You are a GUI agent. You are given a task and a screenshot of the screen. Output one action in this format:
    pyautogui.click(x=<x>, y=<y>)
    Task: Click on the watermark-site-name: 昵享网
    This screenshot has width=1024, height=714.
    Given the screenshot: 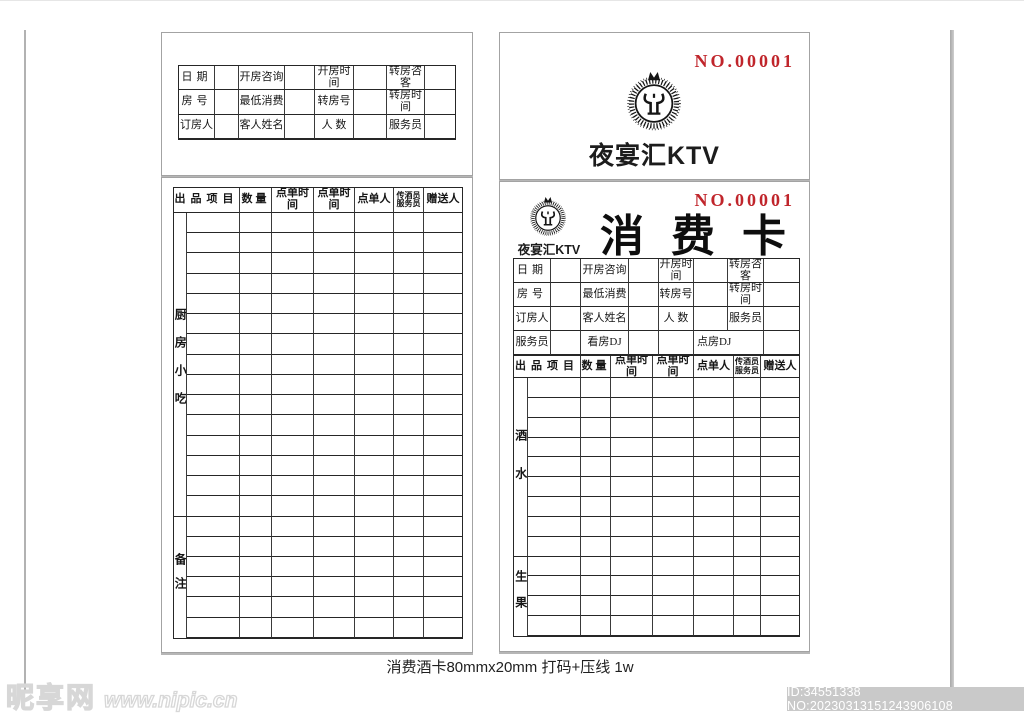 What is the action you would take?
    pyautogui.click(x=51, y=697)
    